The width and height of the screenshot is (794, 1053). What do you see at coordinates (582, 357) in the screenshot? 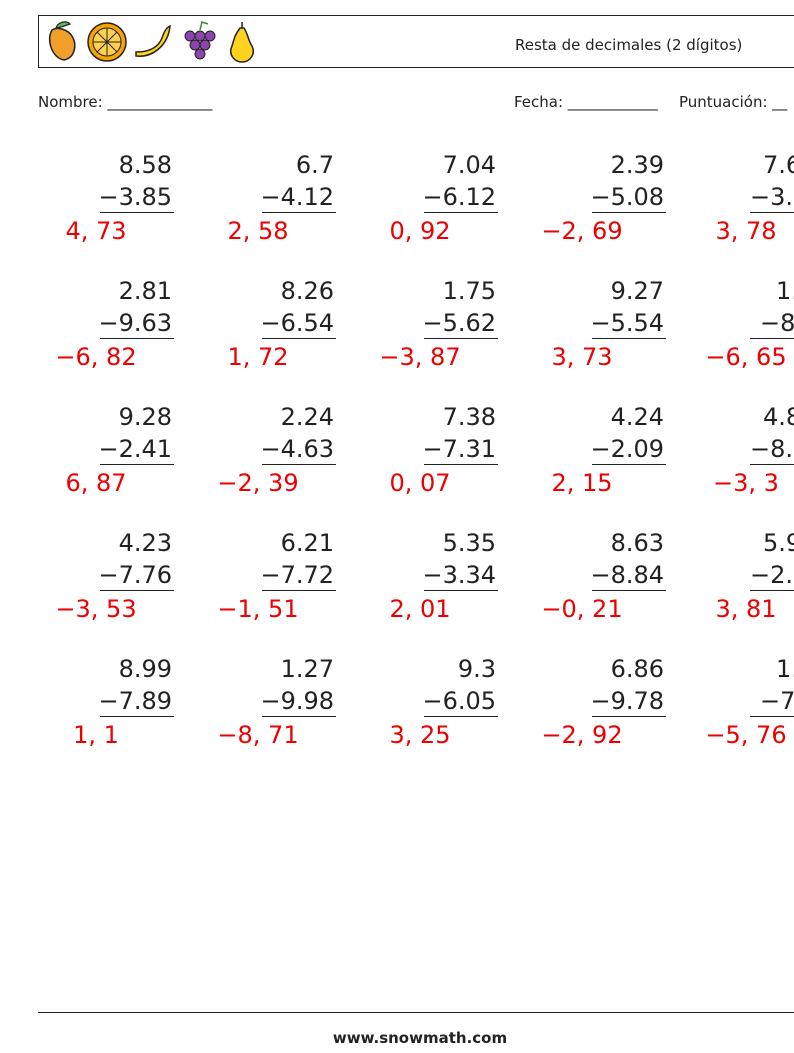
I see `answer: 3, 73` at bounding box center [582, 357].